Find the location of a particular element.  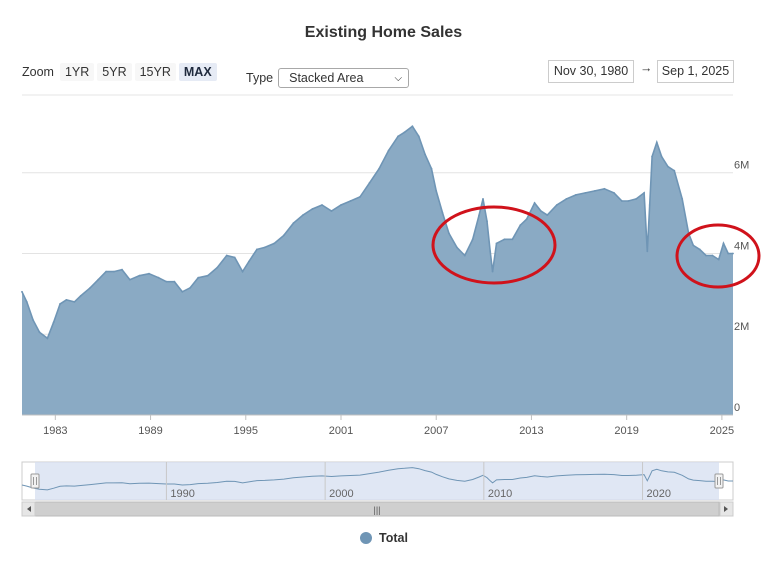

x-tick-label: 2013 is located at coordinates (531, 431).